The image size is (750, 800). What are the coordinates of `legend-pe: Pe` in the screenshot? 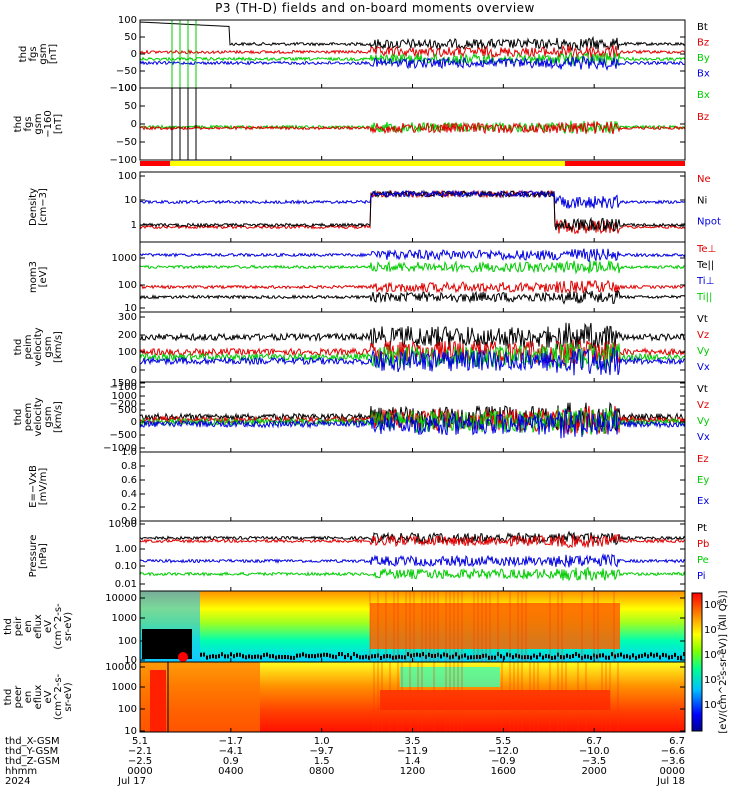 It's located at (703, 560).